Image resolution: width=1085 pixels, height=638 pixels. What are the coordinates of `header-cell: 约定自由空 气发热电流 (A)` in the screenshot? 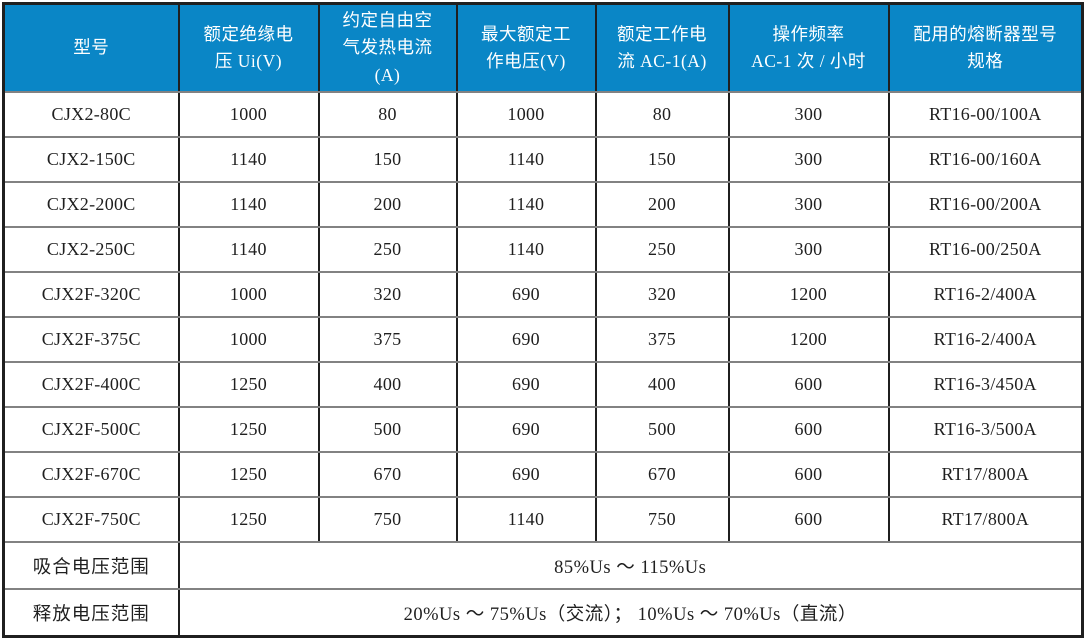 It's located at (387, 47).